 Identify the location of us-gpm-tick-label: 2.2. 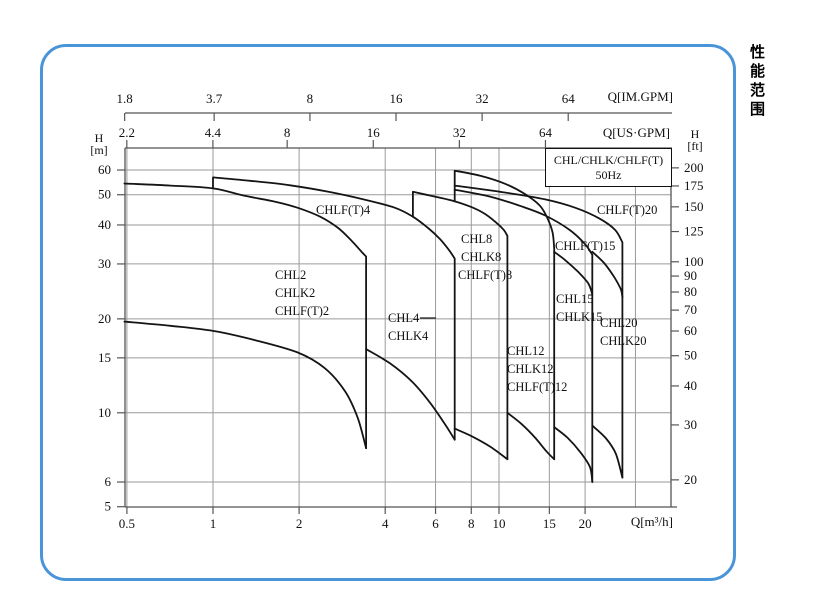
(127, 132).